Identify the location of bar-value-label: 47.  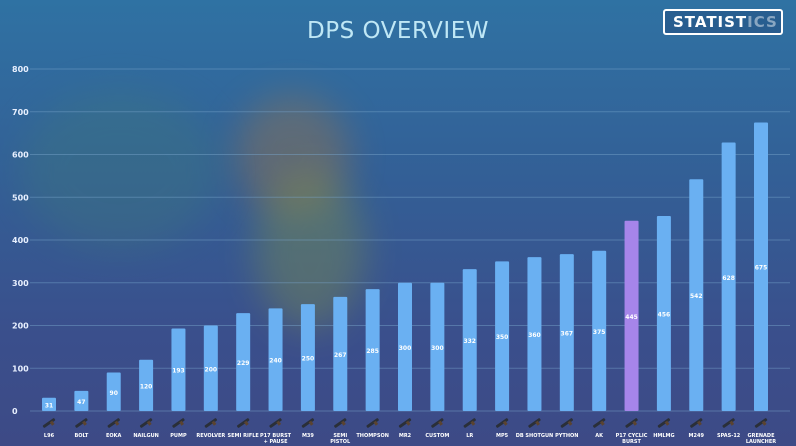
(81, 402).